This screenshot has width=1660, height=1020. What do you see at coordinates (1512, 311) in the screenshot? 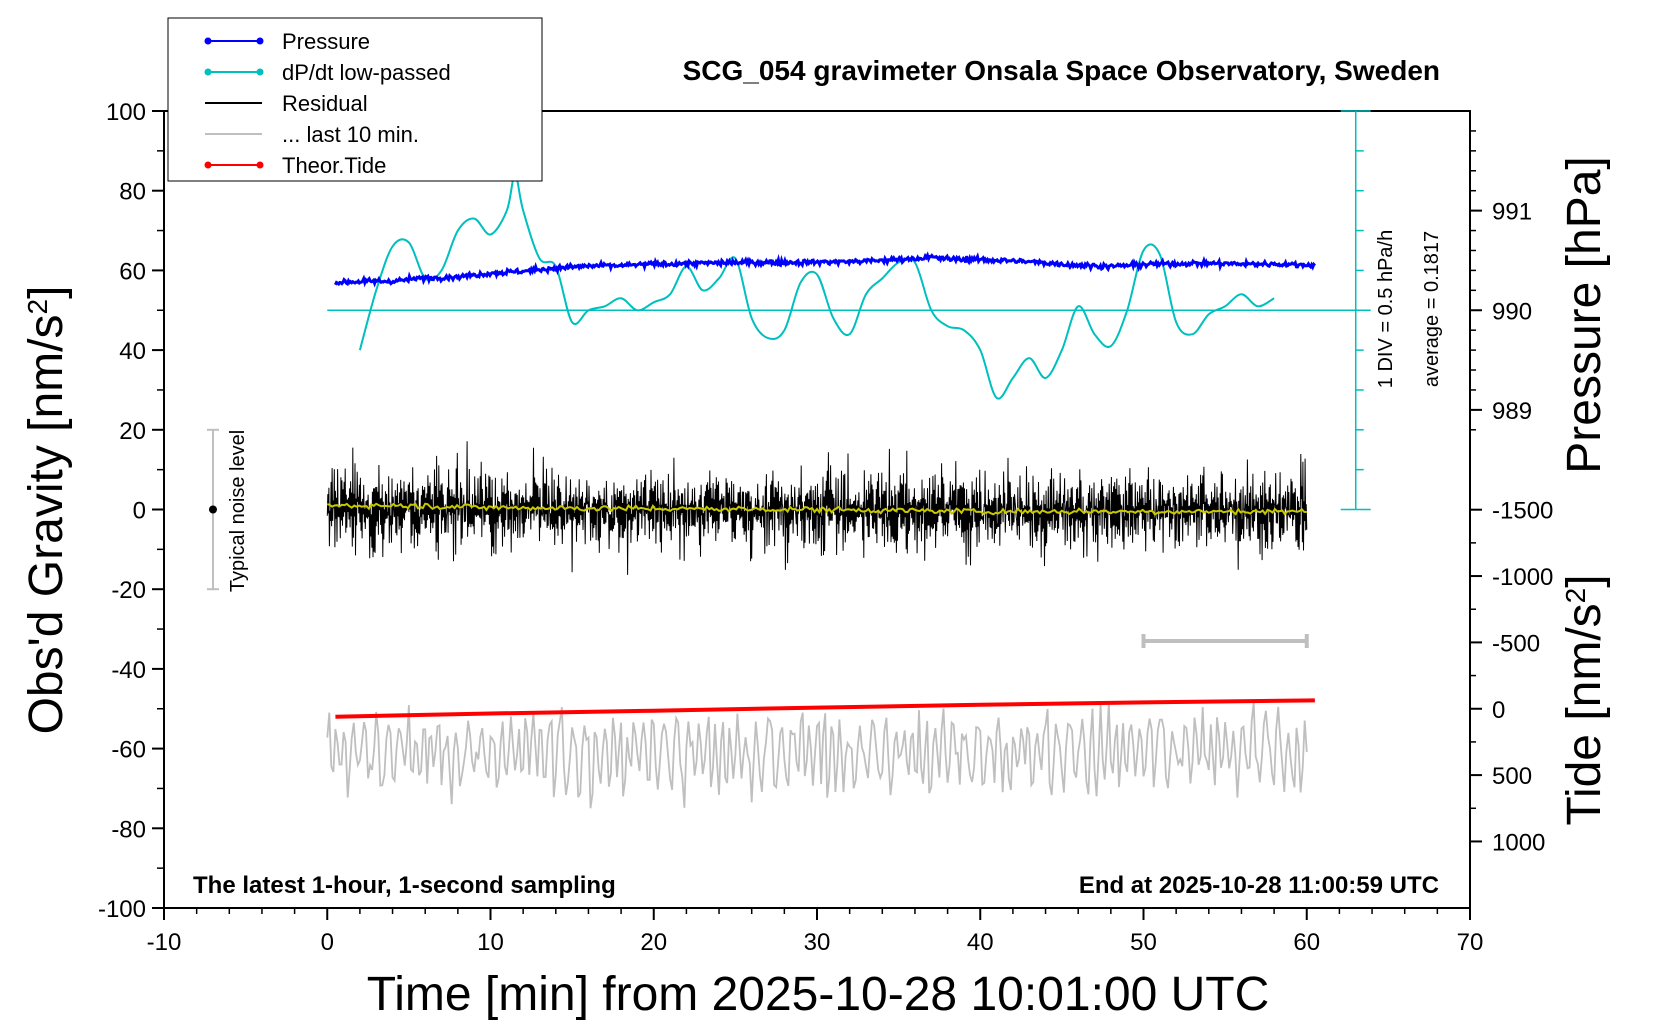
I see `pressure-tick-label: 990` at bounding box center [1512, 311].